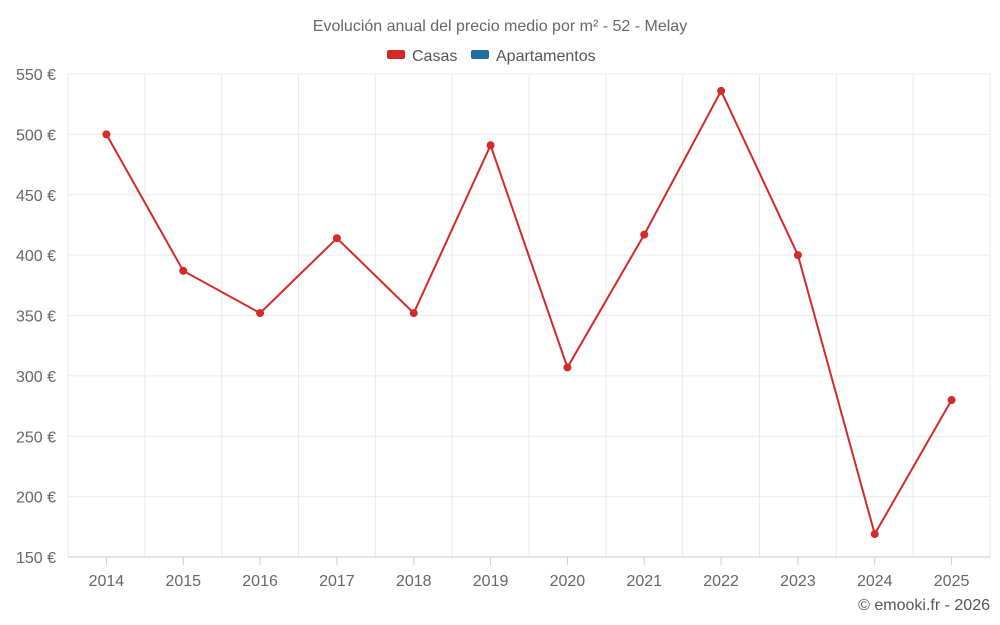 The image size is (1000, 625). What do you see at coordinates (721, 90) in the screenshot?
I see `data-point-2022` at bounding box center [721, 90].